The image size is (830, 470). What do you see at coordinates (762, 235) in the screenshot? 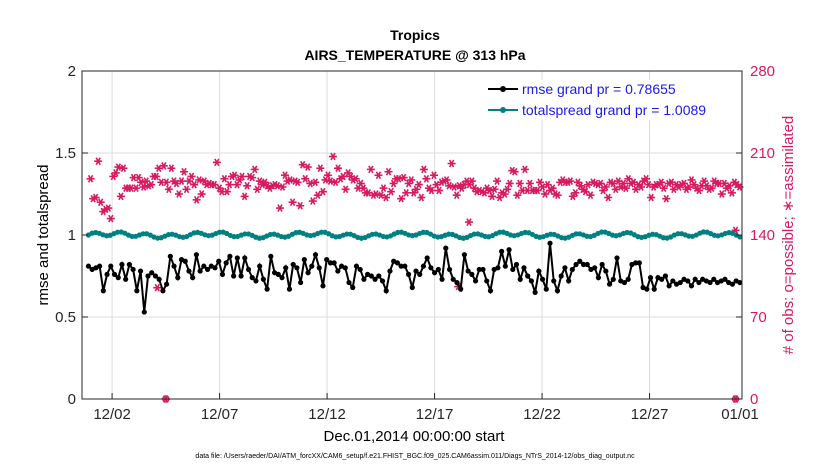
I see `y2-tick-label: 140` at bounding box center [762, 235].